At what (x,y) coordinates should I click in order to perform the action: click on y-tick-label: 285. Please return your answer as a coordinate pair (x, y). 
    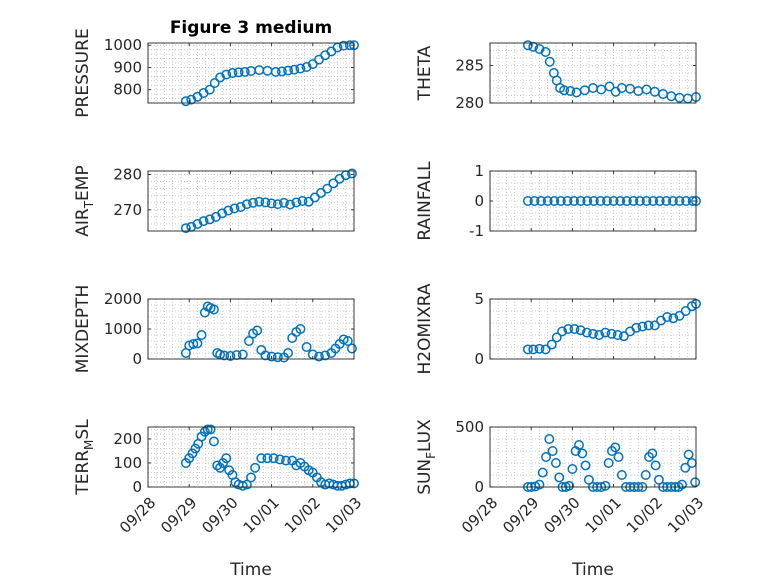
    Looking at the image, I should click on (469, 66).